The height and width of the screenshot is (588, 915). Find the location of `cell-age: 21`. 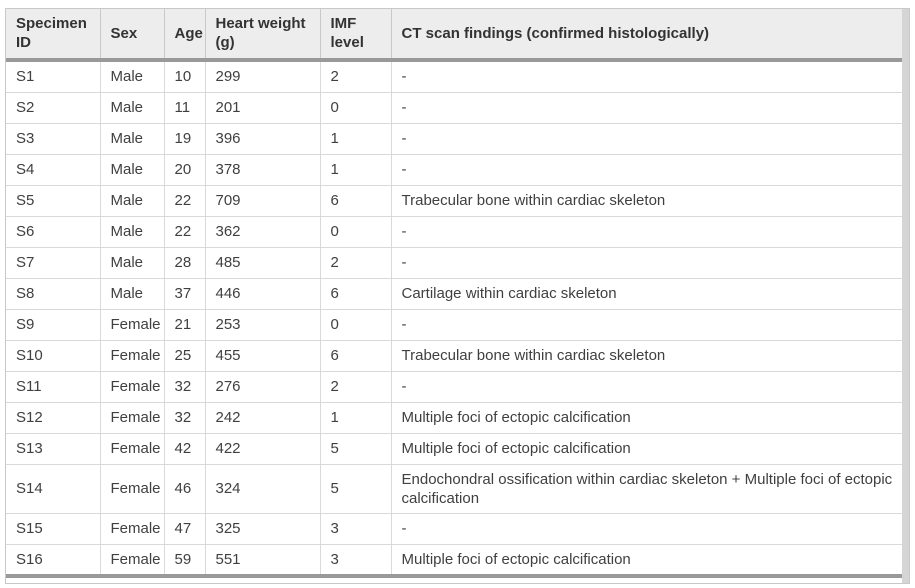

cell-age: 21 is located at coordinates (185, 325).